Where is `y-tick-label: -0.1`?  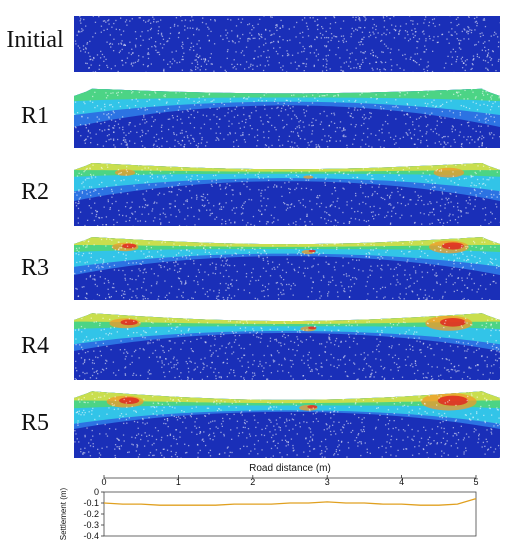 y-tick-label: -0.1 is located at coordinates (91, 503).